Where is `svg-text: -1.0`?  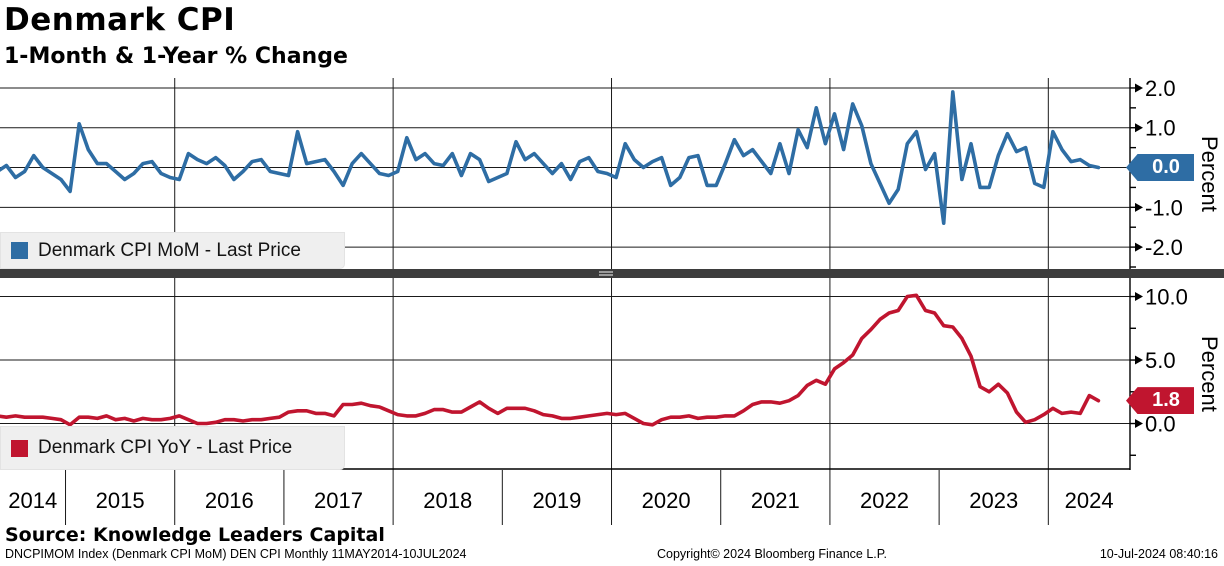
svg-text: -1.0 is located at coordinates (1164, 207).